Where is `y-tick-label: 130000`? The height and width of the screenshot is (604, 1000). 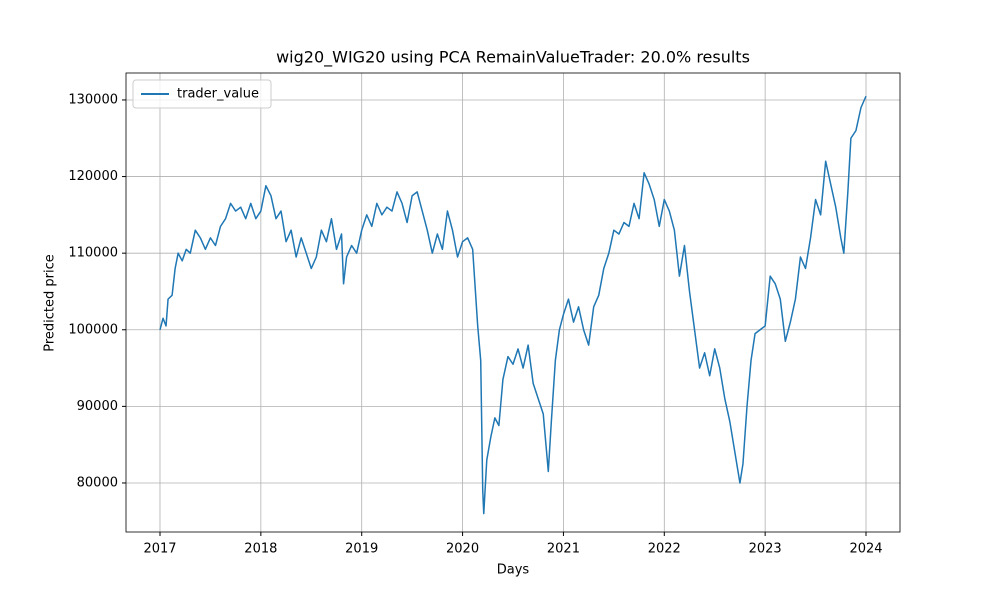
y-tick-label: 130000 is located at coordinates (93, 99).